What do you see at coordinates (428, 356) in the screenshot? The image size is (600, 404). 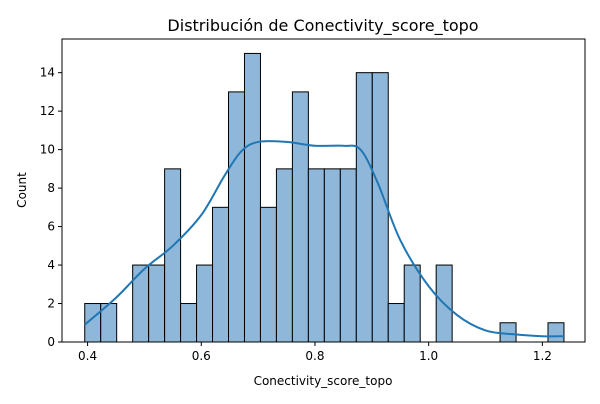 I see `x-tick-label-3: 1.0` at bounding box center [428, 356].